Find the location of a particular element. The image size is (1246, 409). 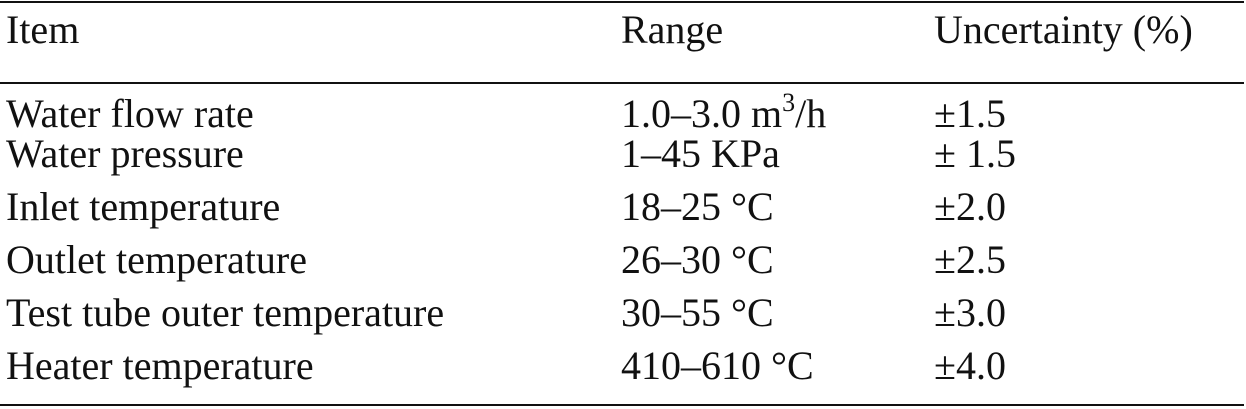

cell-range-suffix: /h is located at coordinates (811, 113).